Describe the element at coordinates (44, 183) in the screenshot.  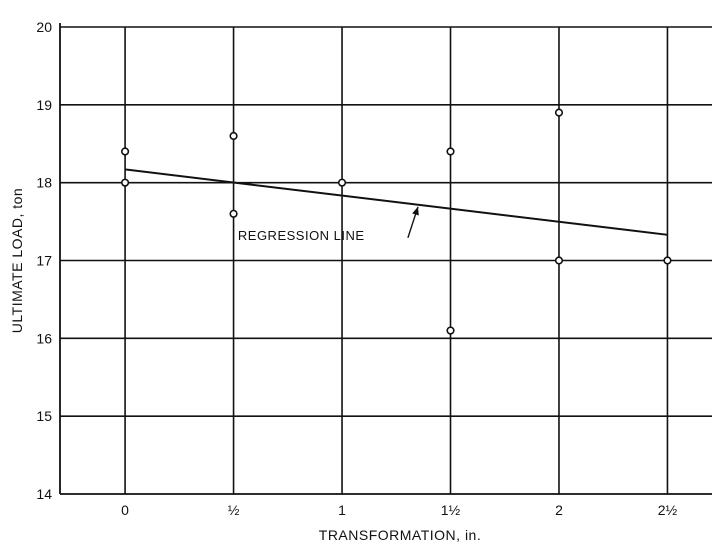
I see `y-tick-label-4: 18` at that location.